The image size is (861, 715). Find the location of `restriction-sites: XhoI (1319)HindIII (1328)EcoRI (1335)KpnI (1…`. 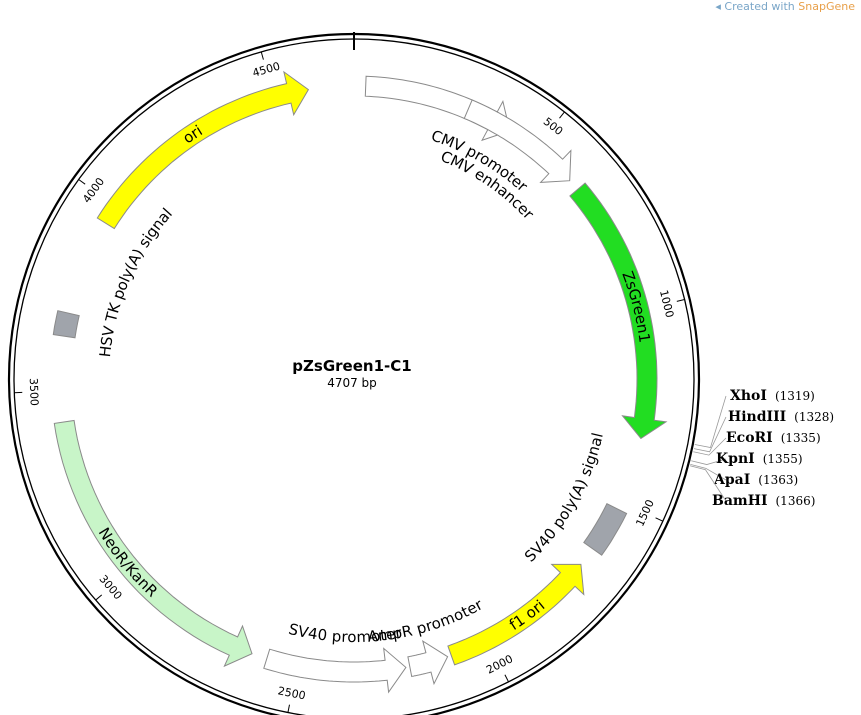

restriction-sites: XhoI (1319)HindIII (1328)EcoRI (1335)KpnI (1… is located at coordinates (761, 448).